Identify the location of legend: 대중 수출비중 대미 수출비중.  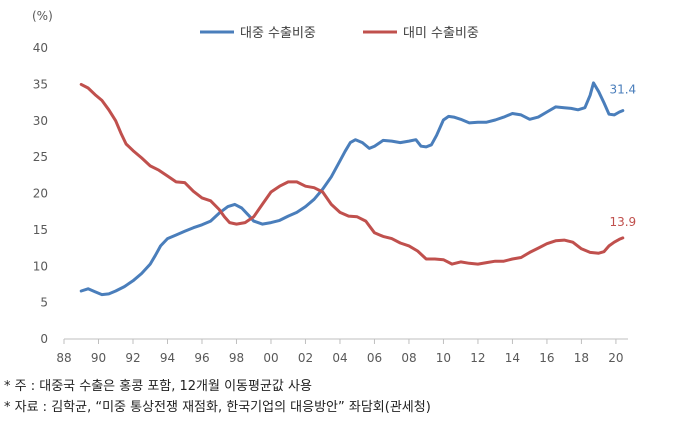
(339, 33).